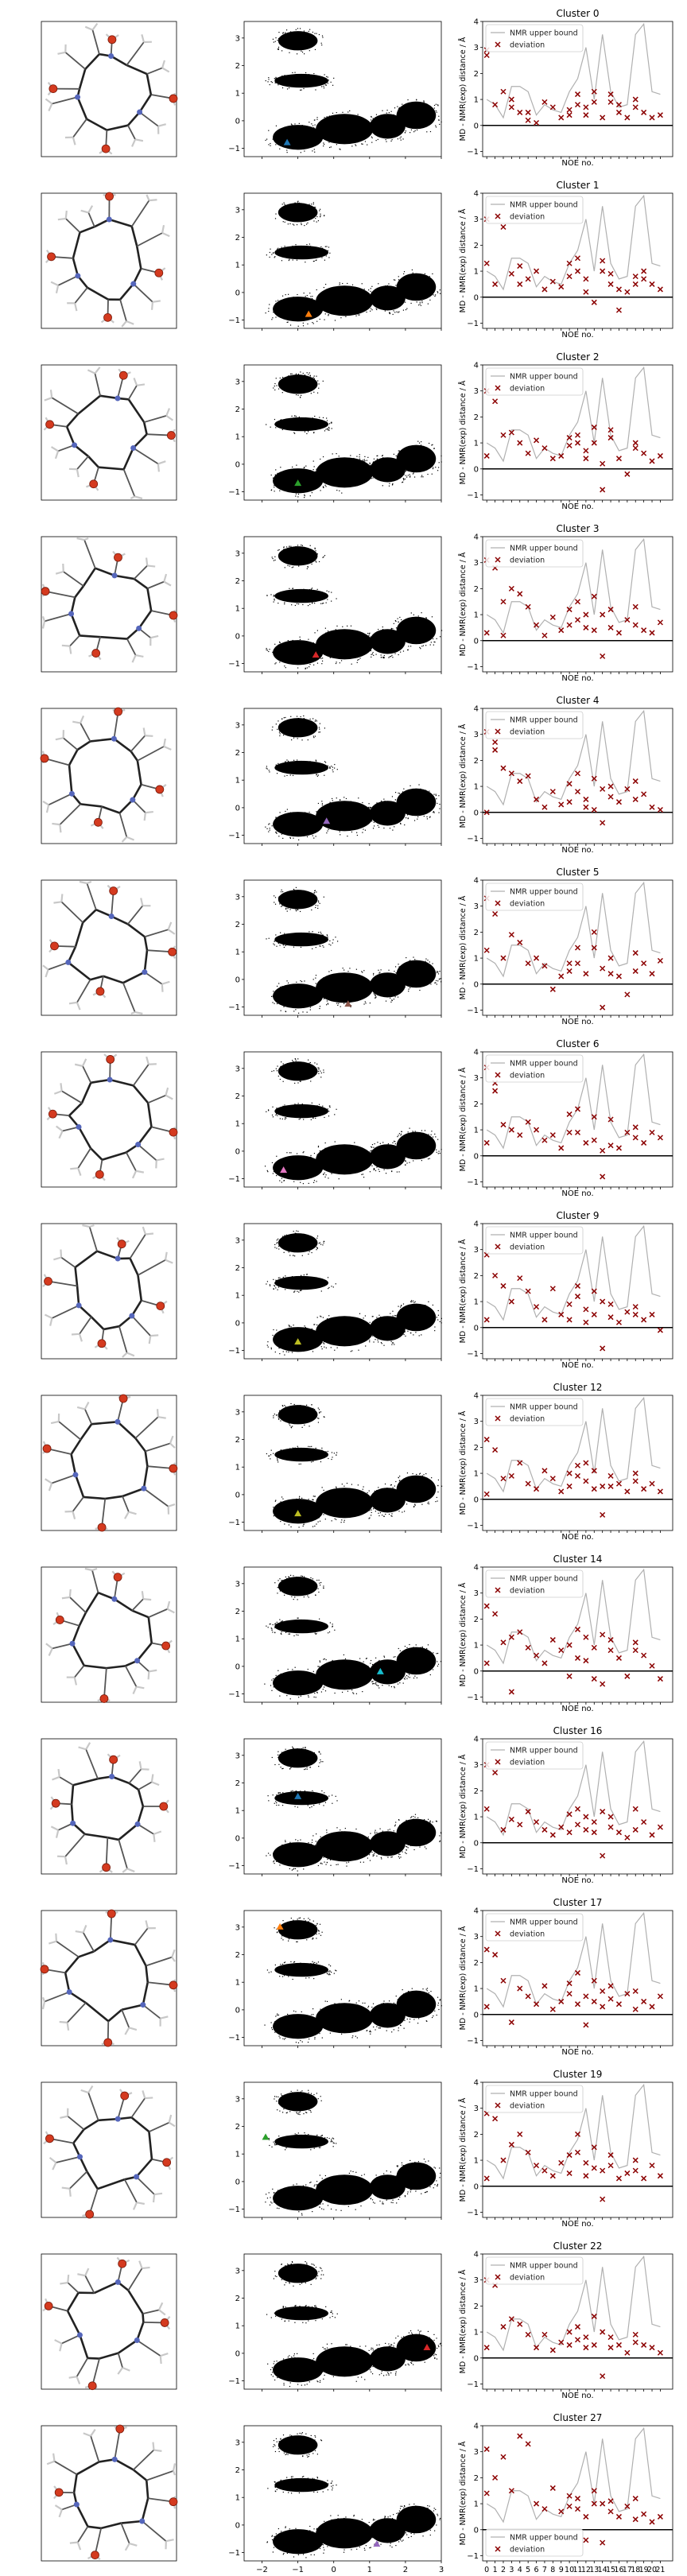  I want to click on noe-y-tick-label: 0, so click(476, 813).